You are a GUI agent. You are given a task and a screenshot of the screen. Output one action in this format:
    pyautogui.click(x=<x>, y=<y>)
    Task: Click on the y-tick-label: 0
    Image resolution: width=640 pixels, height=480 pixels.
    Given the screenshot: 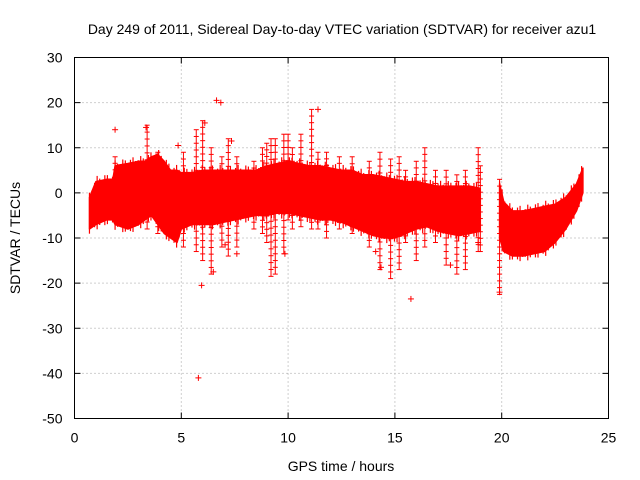 What is the action you would take?
    pyautogui.click(x=59, y=193)
    